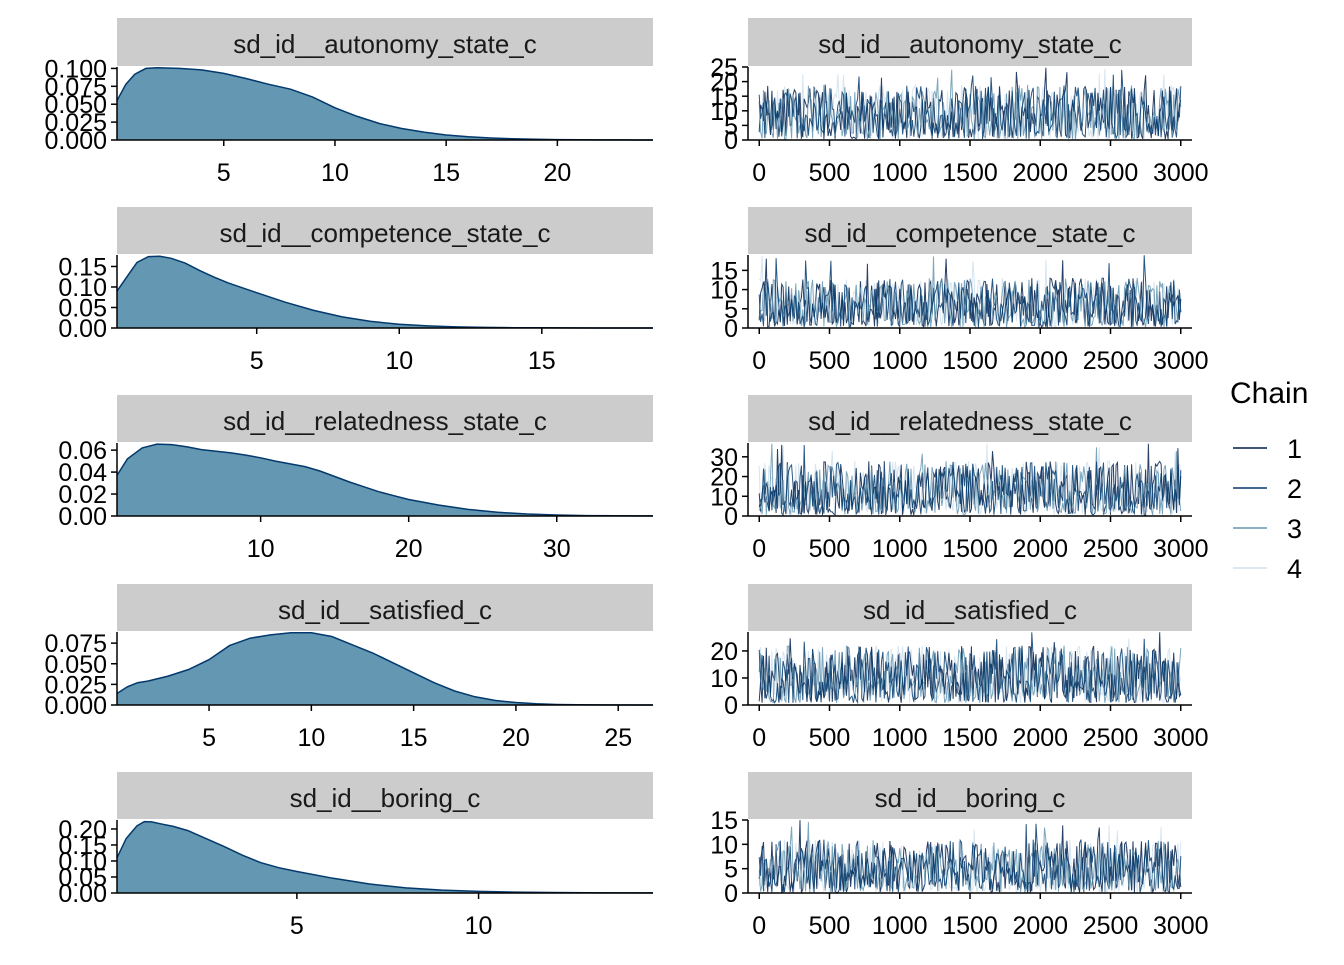  What do you see at coordinates (75, 69) in the screenshot?
I see `y-tick-label: 0.100` at bounding box center [75, 69].